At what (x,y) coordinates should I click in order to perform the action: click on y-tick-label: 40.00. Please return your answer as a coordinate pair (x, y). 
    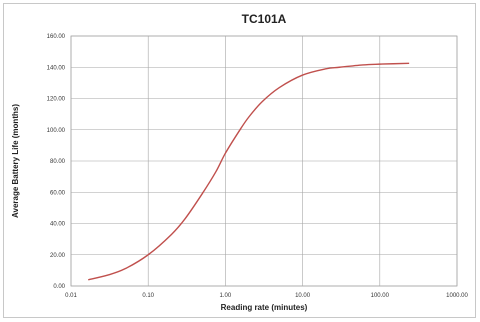
    Looking at the image, I should click on (58, 225).